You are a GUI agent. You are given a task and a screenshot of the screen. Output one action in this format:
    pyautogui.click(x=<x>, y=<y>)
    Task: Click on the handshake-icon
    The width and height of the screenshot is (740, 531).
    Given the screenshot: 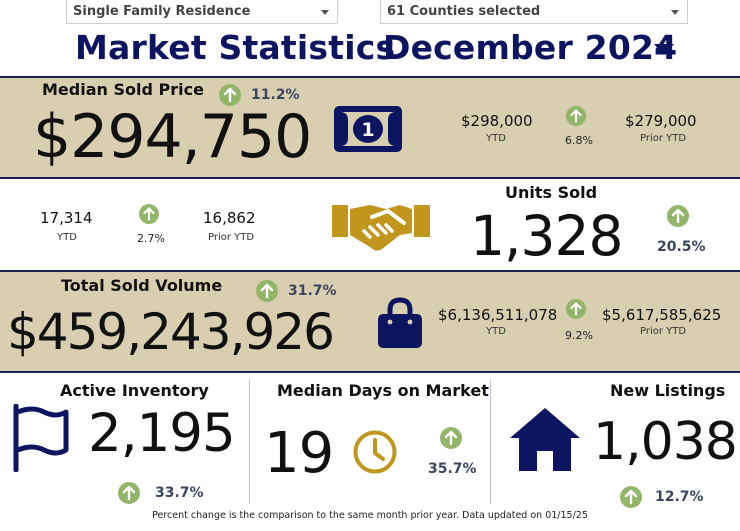 What is the action you would take?
    pyautogui.click(x=381, y=224)
    